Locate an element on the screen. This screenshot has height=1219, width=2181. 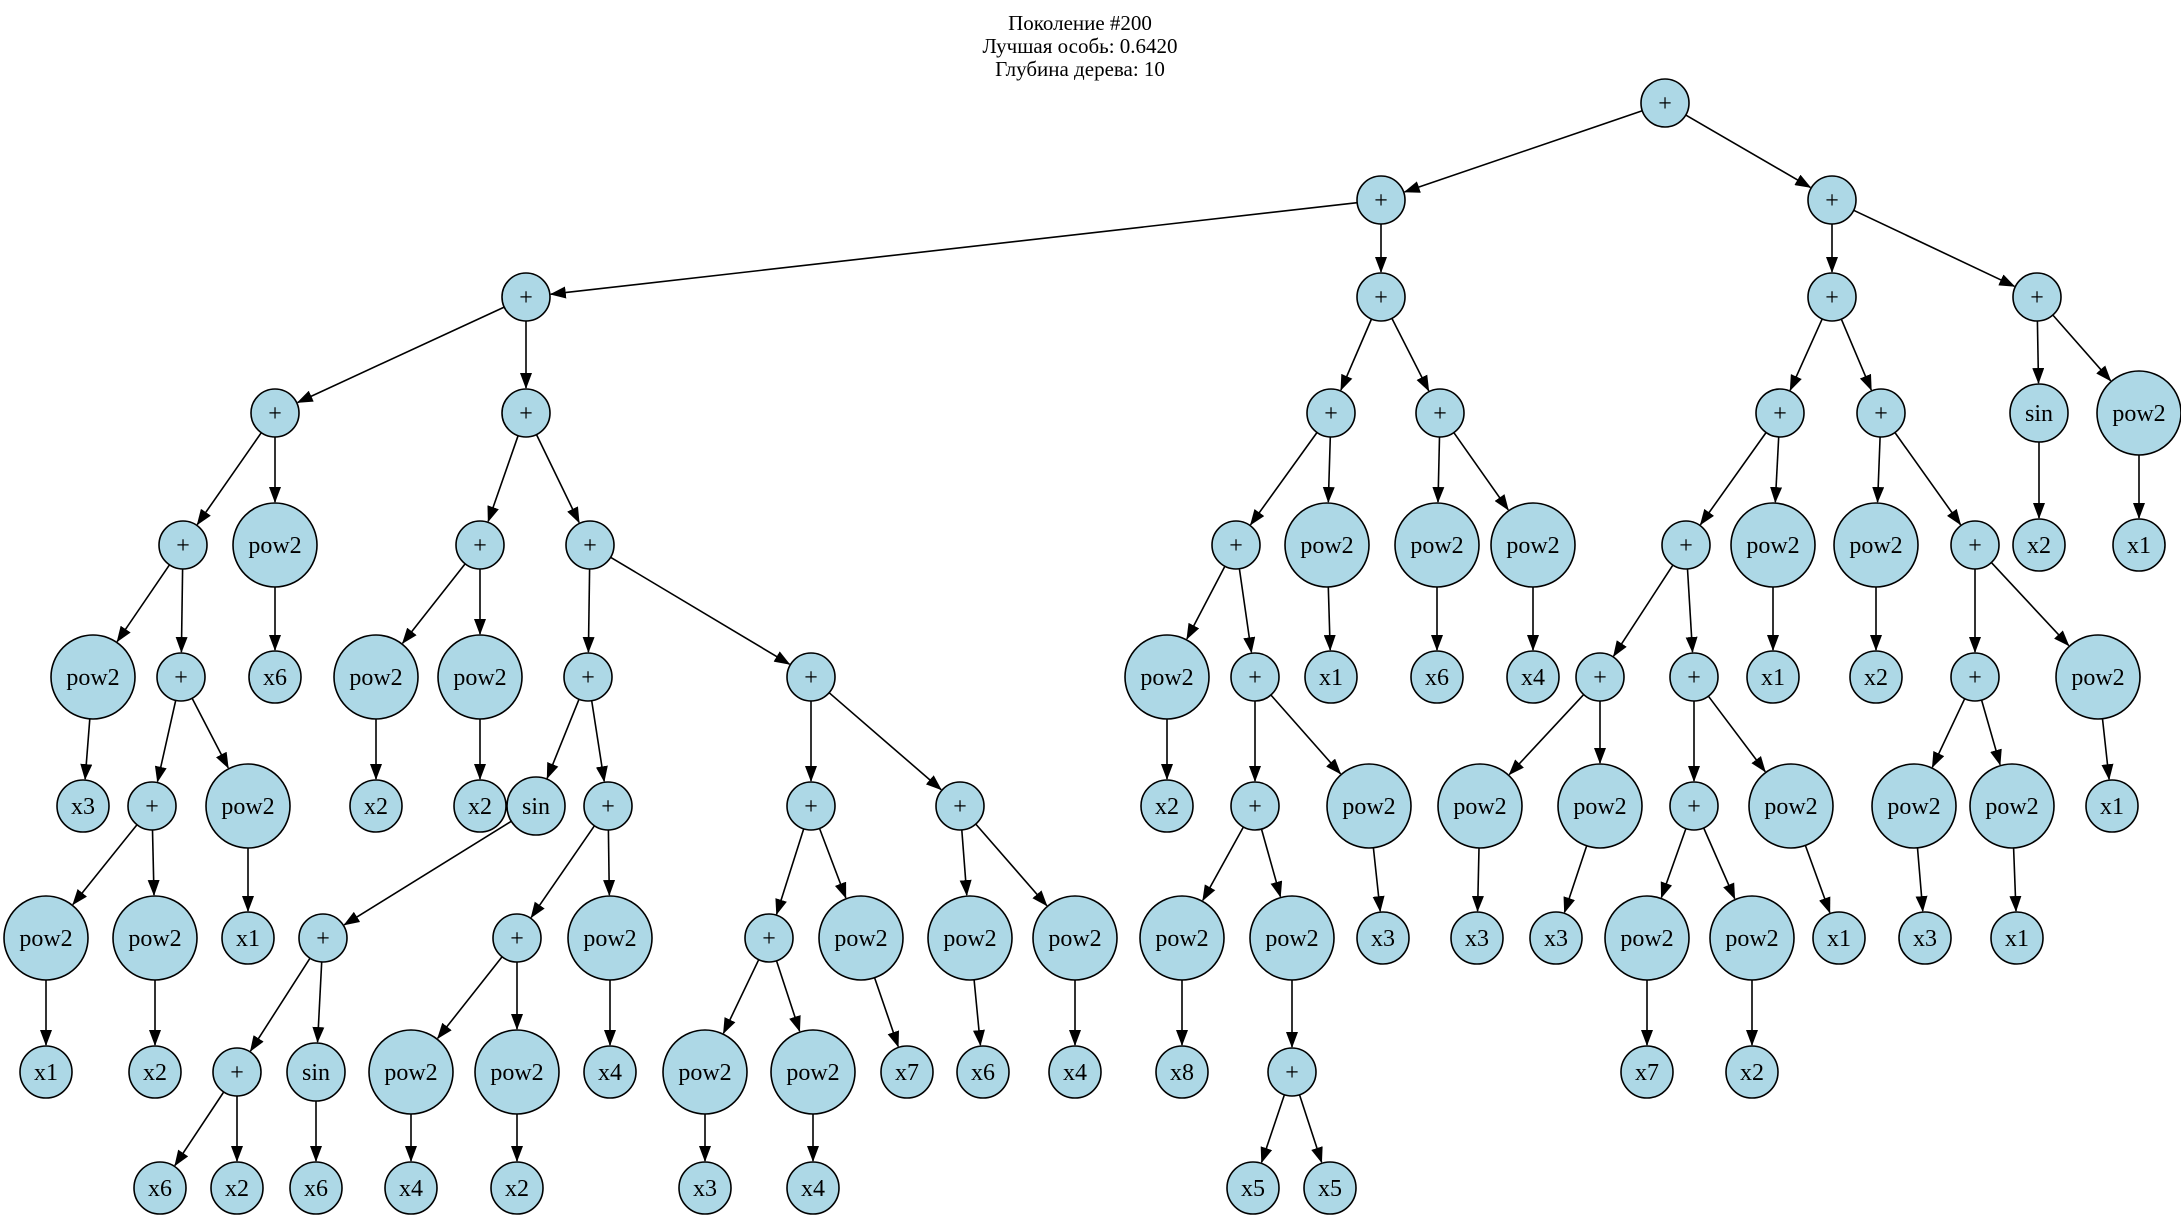
node-label: x8 is located at coordinates (1182, 1073).